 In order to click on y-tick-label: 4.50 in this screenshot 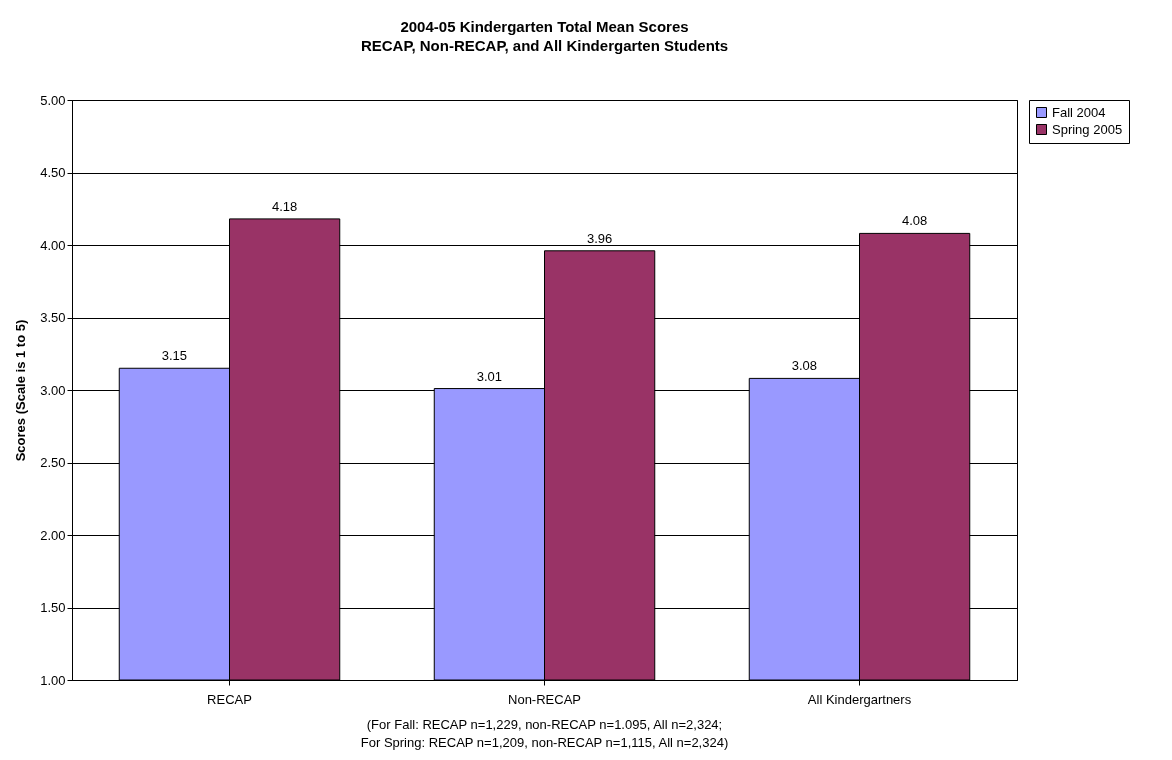, I will do `click(53, 172)`.